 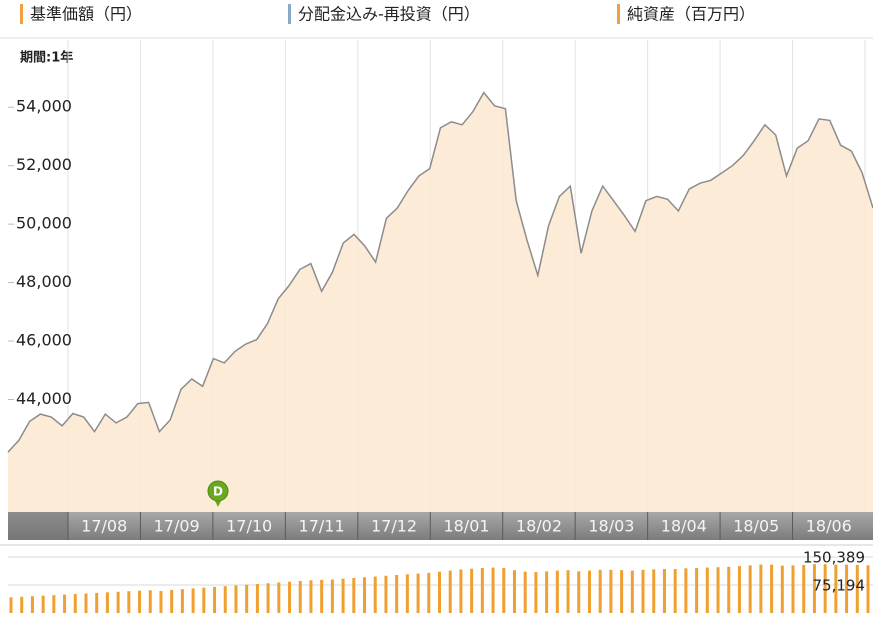 What do you see at coordinates (829, 526) in the screenshot?
I see `x-tick-label: 18/06` at bounding box center [829, 526].